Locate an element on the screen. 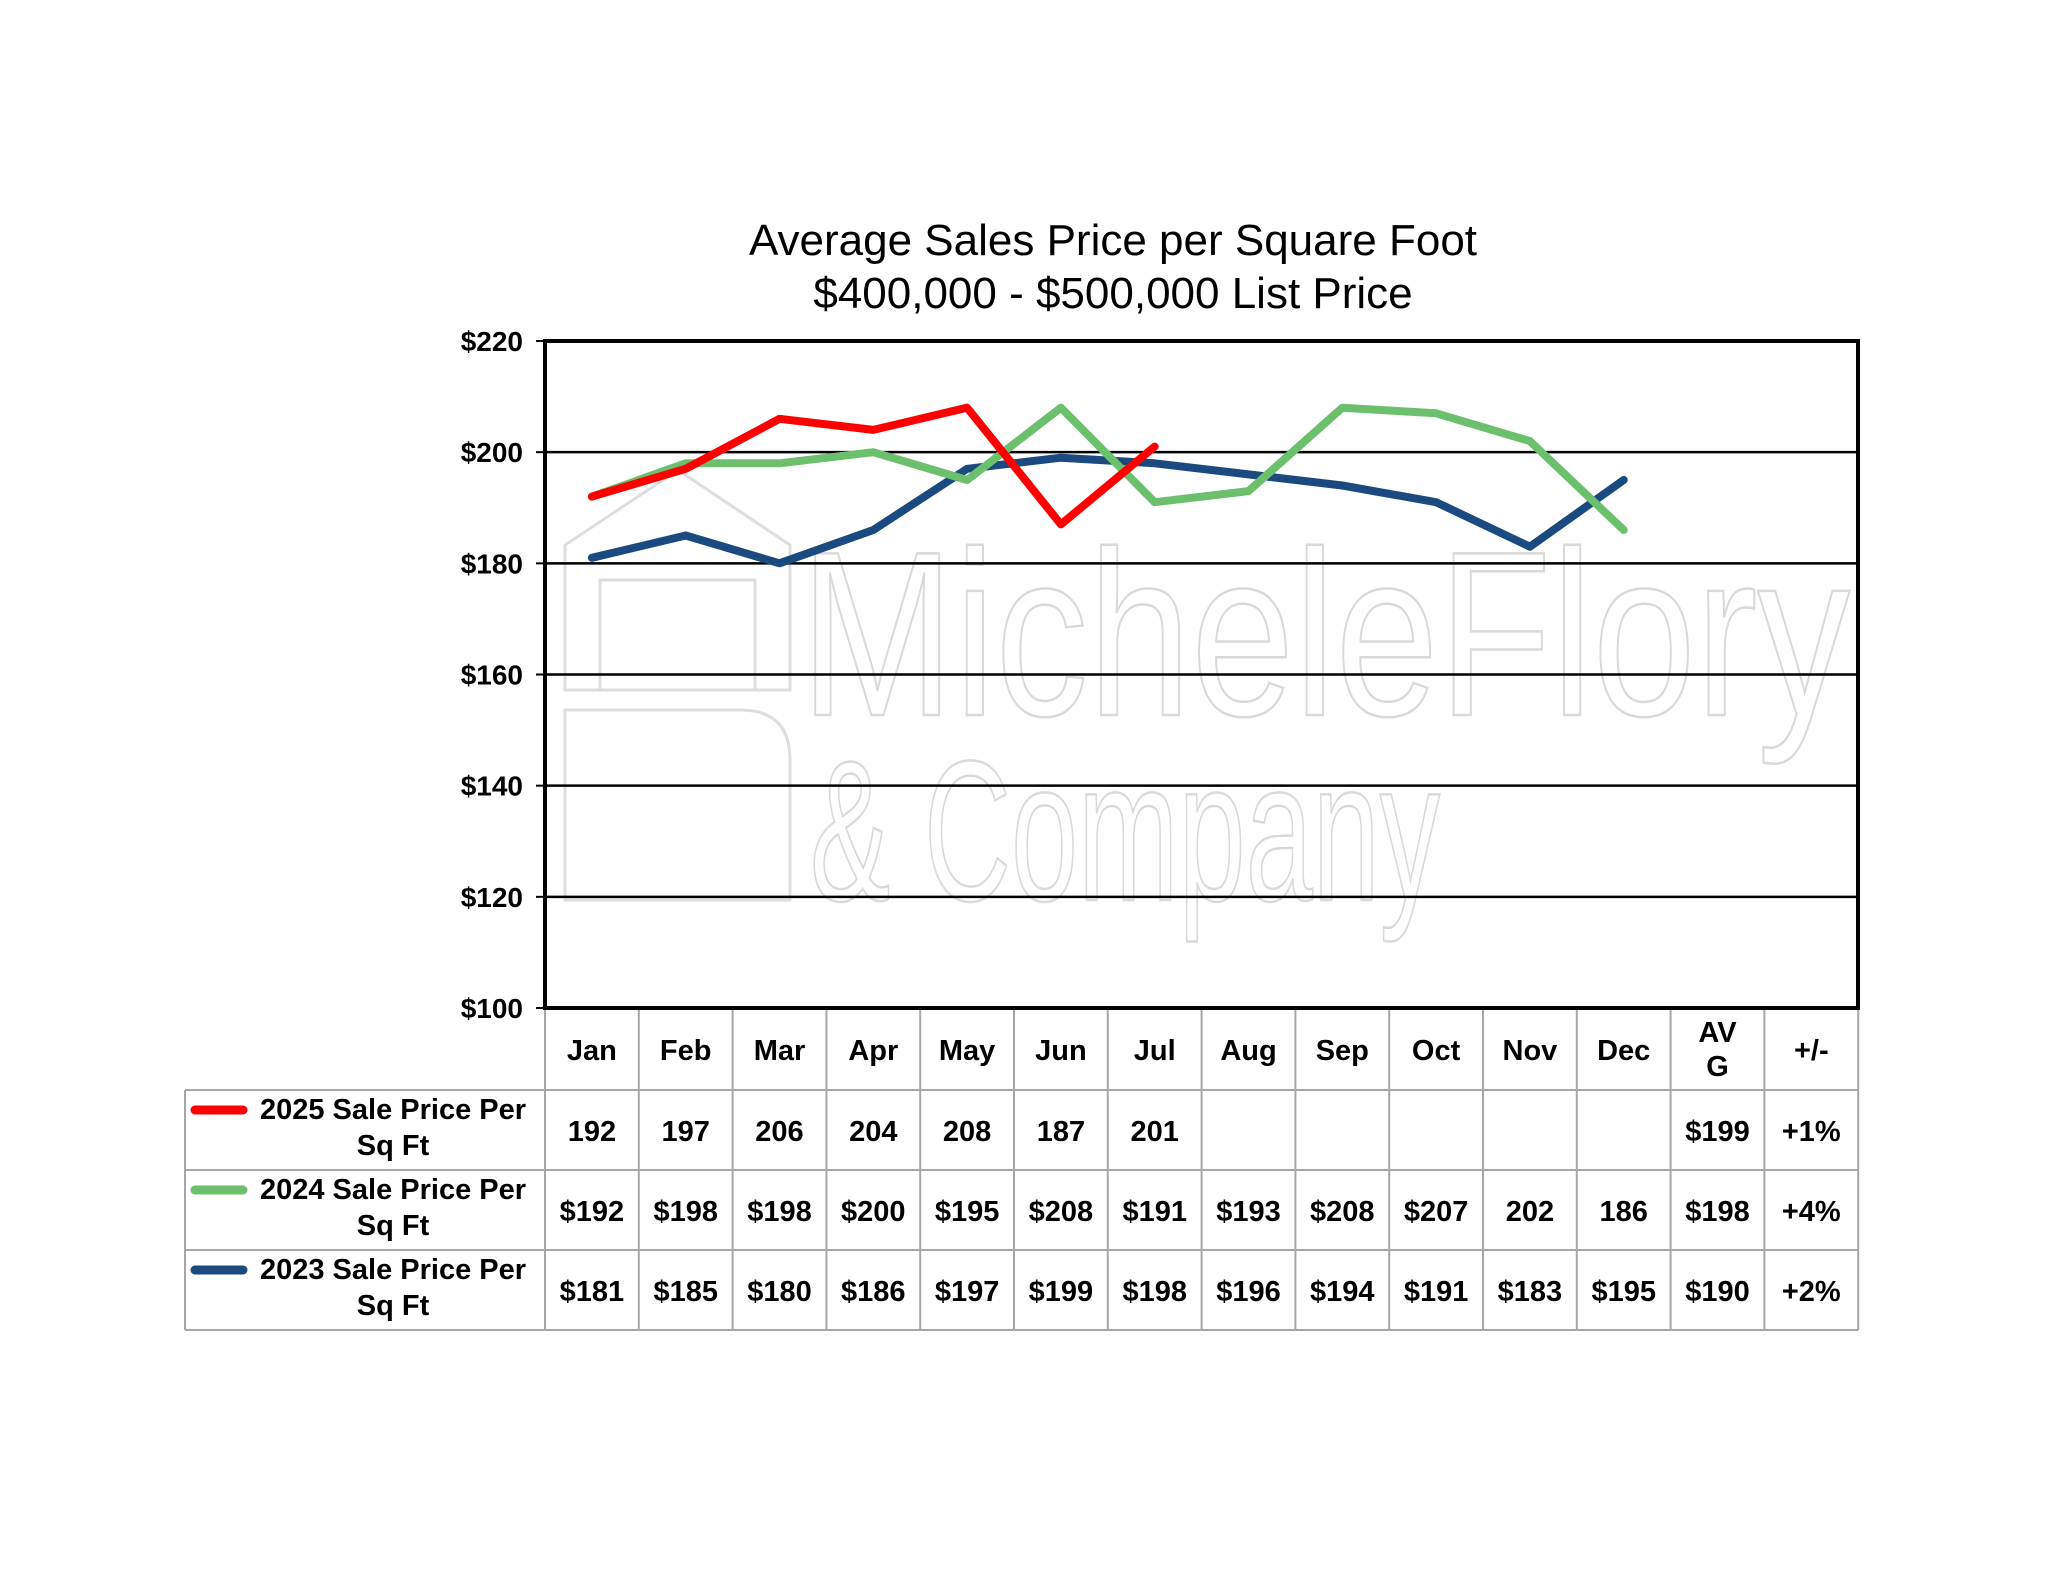 The height and width of the screenshot is (1583, 2048). table-cell: 208 is located at coordinates (967, 1132).